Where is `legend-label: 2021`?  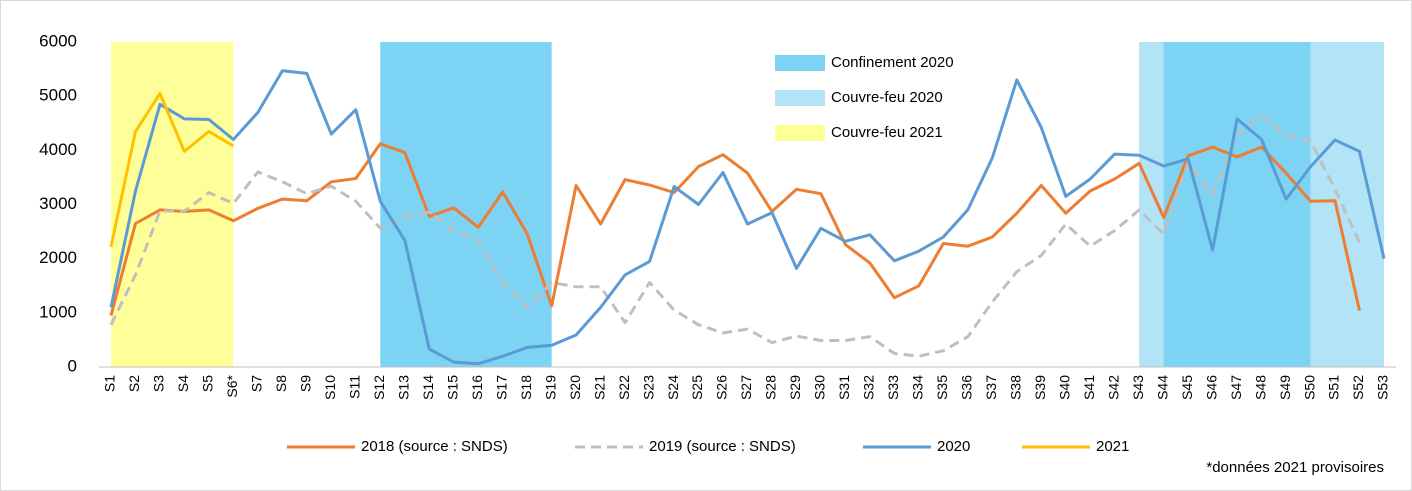 legend-label: 2021 is located at coordinates (1112, 446).